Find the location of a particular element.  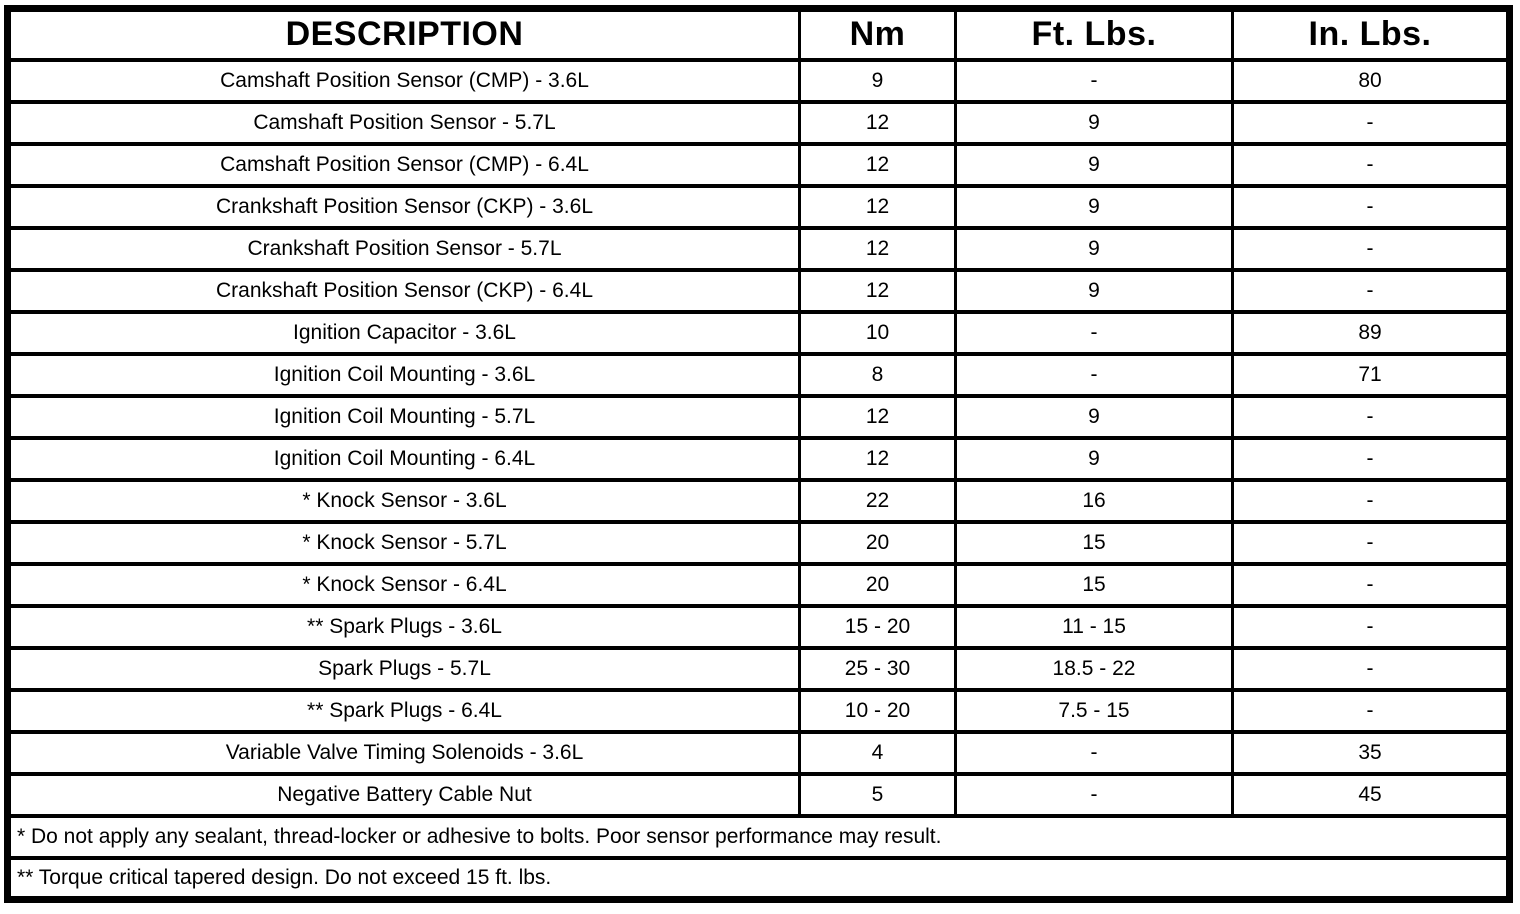

nm-cell: 9 is located at coordinates (877, 80).